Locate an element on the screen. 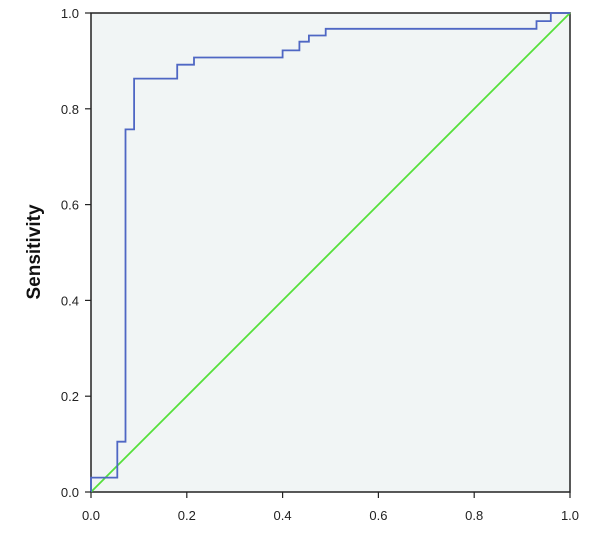 The width and height of the screenshot is (592, 555). x-tick-label: 0.2 is located at coordinates (187, 515).